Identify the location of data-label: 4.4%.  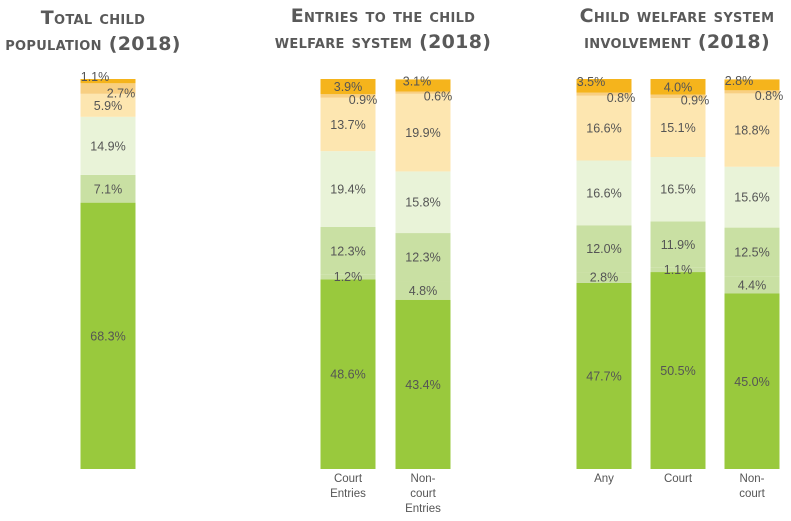
(752, 285).